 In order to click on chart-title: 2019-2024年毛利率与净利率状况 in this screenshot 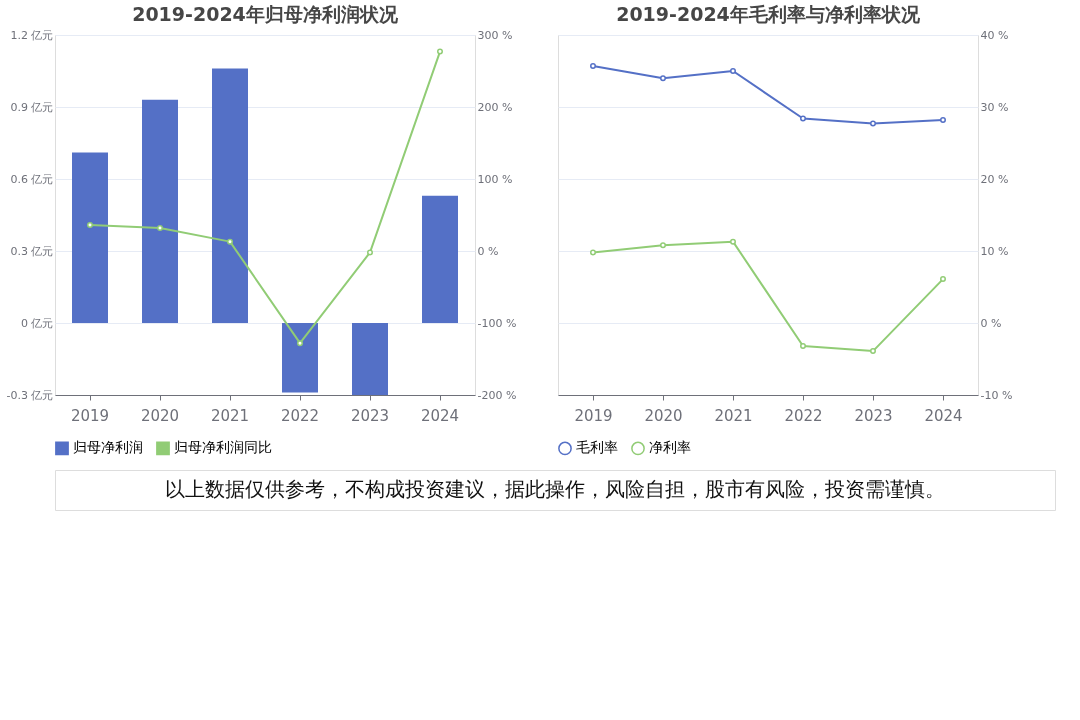, I will do `click(768, 14)`.